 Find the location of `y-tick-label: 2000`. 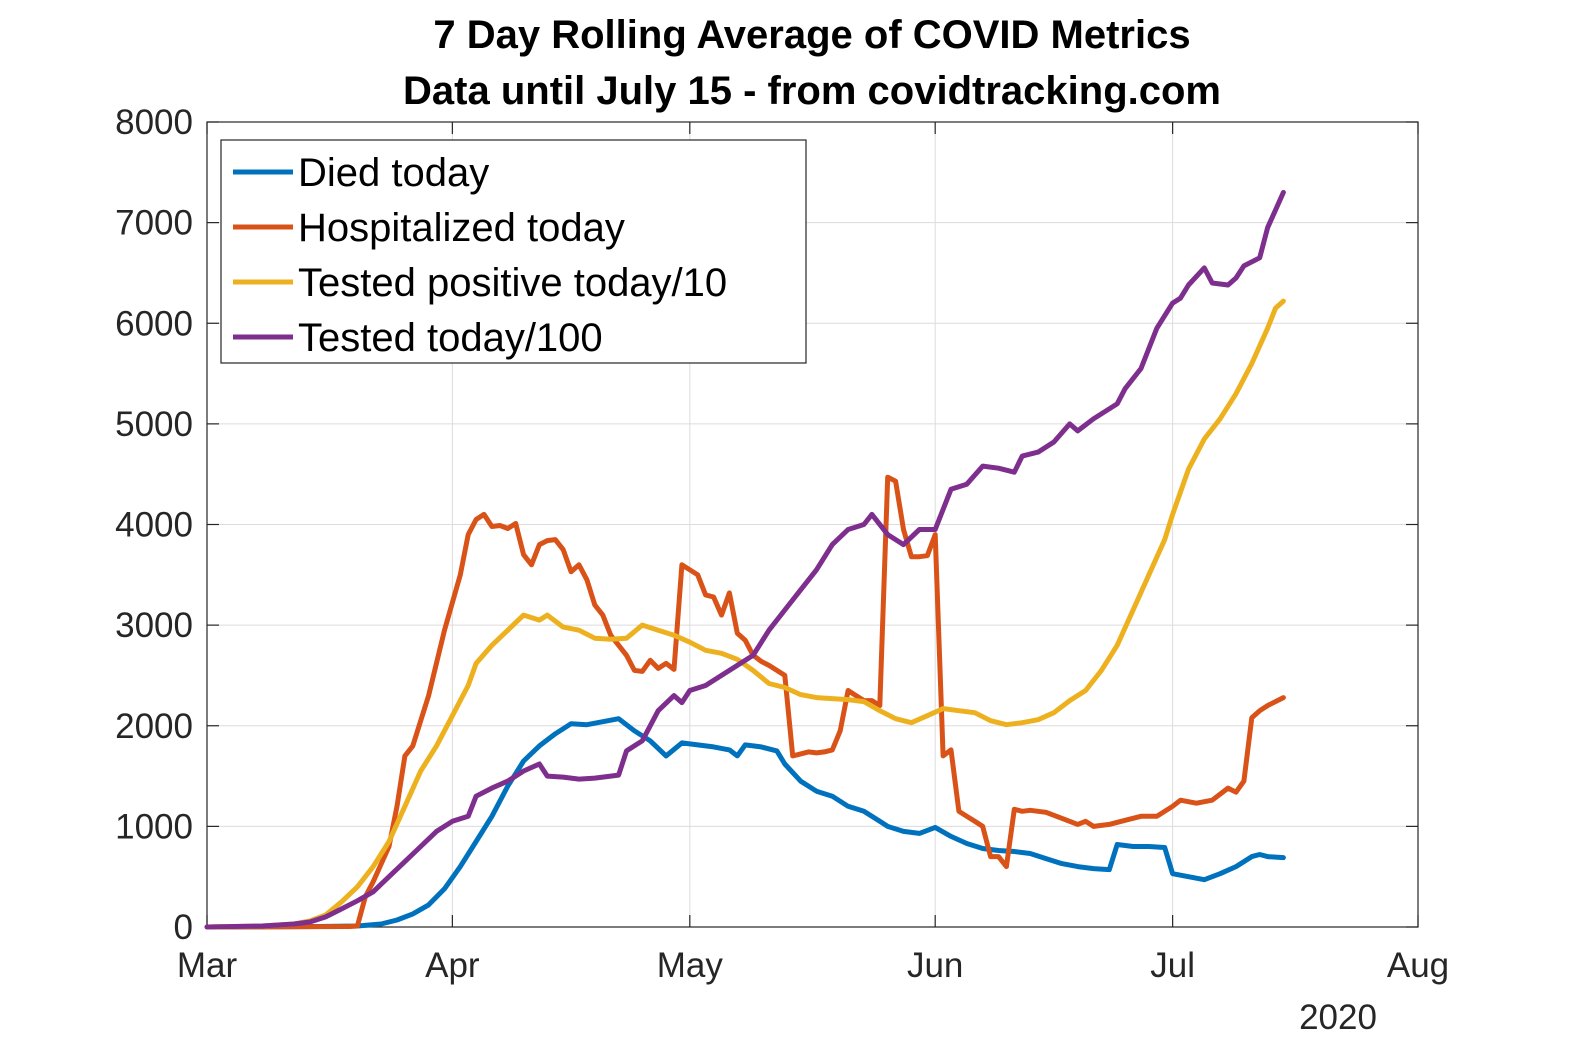

y-tick-label: 2000 is located at coordinates (154, 726).